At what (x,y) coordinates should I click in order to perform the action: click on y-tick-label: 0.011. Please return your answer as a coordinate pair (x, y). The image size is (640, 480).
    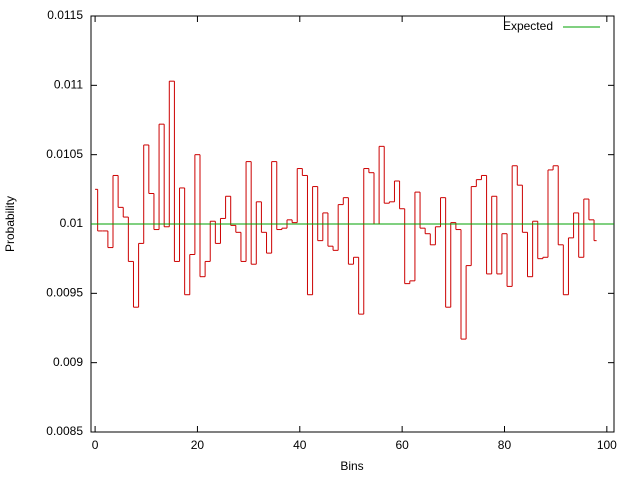
    Looking at the image, I should click on (68, 85).